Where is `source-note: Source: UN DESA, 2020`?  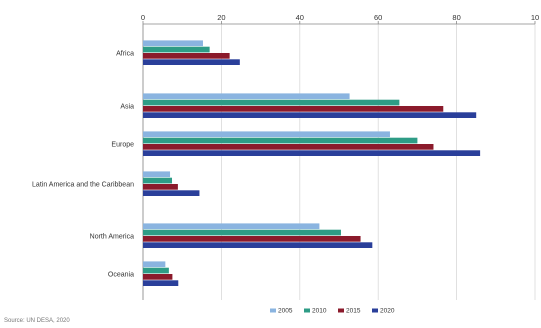
source-note: Source: UN DESA, 2020 is located at coordinates (37, 321).